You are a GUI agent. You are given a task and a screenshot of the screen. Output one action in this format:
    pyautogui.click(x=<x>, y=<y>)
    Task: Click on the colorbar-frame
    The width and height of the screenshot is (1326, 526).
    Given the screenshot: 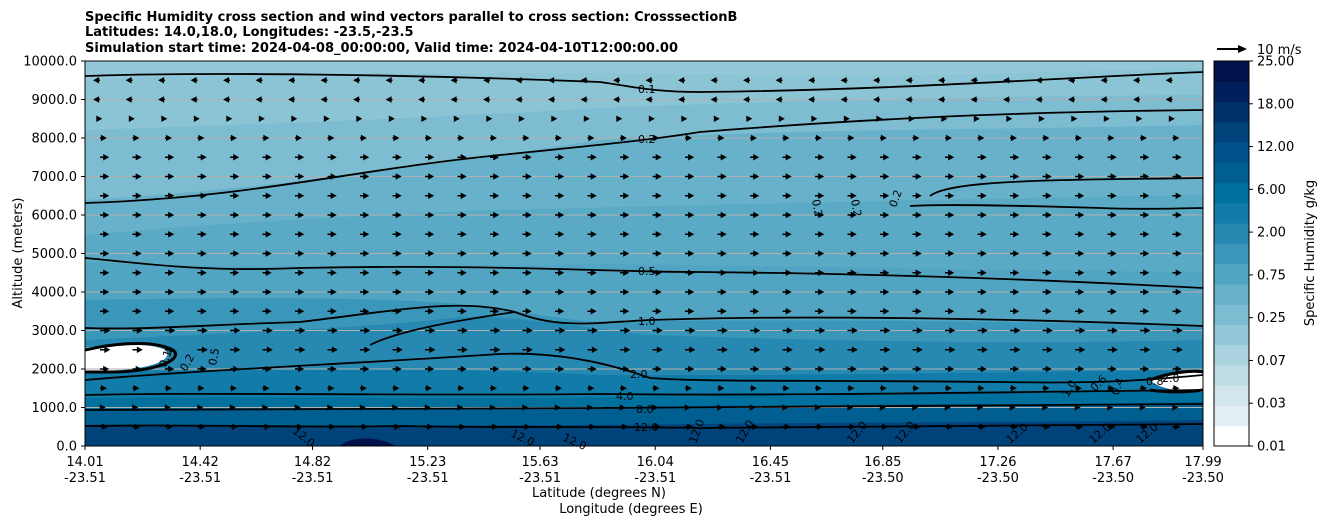 What is the action you would take?
    pyautogui.click(x=1231, y=253)
    